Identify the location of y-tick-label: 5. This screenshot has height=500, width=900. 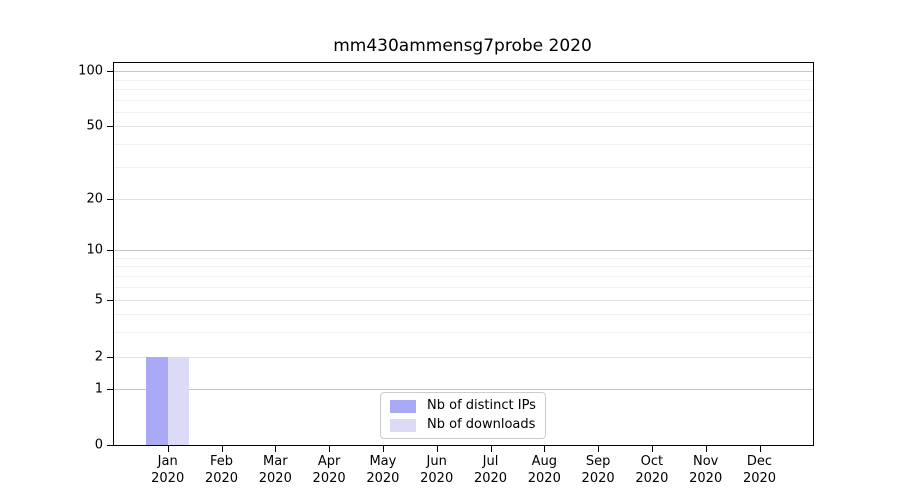
(98, 300).